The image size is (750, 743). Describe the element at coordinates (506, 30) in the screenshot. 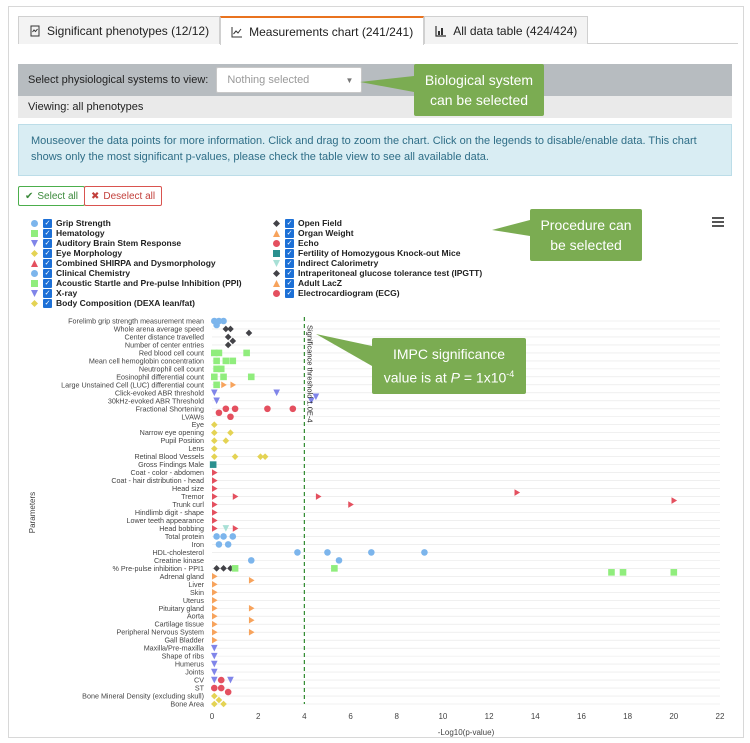

I see `tab-all-data-table: All data table (424/424)` at that location.